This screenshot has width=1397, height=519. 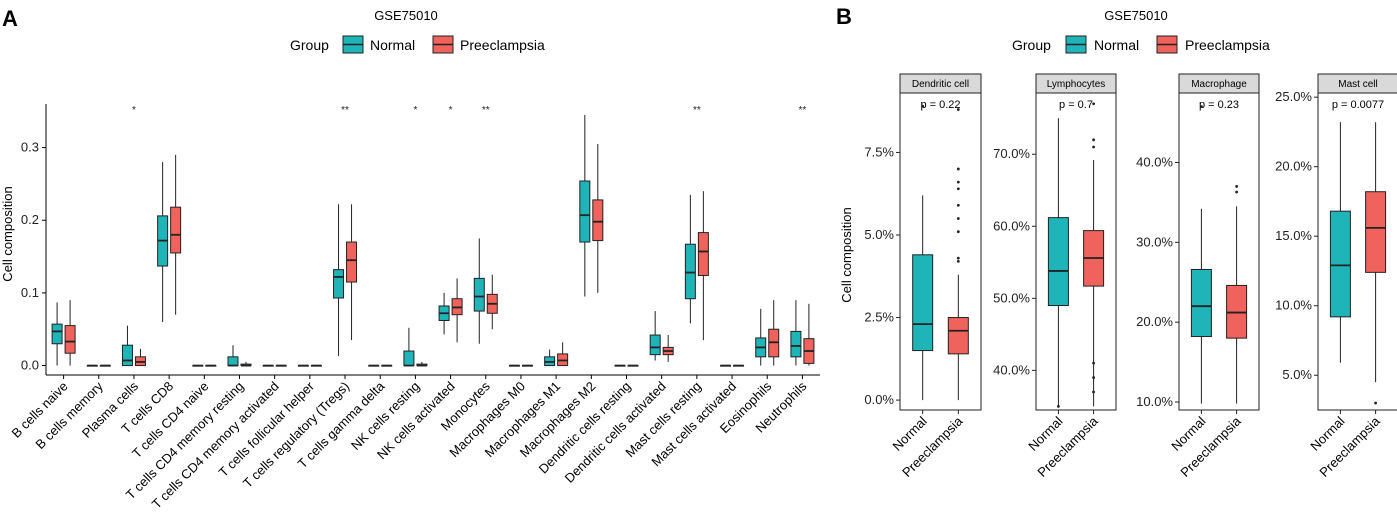 I want to click on panel-a-legend: Group Normal Preeclampsia, so click(x=417, y=44).